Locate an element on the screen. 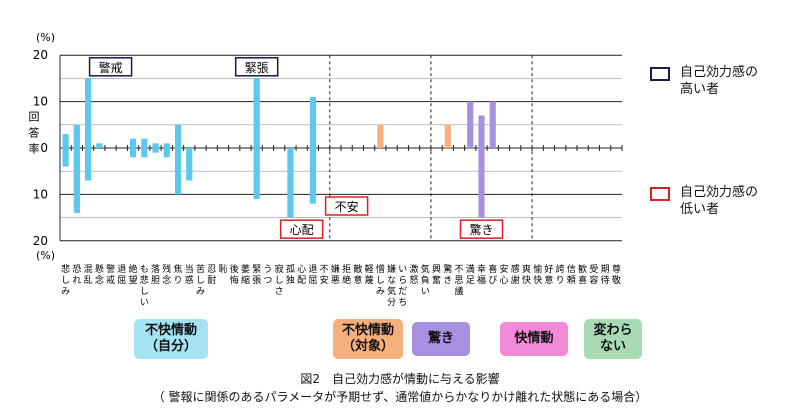  category-label-18: う is located at coordinates (267, 269).